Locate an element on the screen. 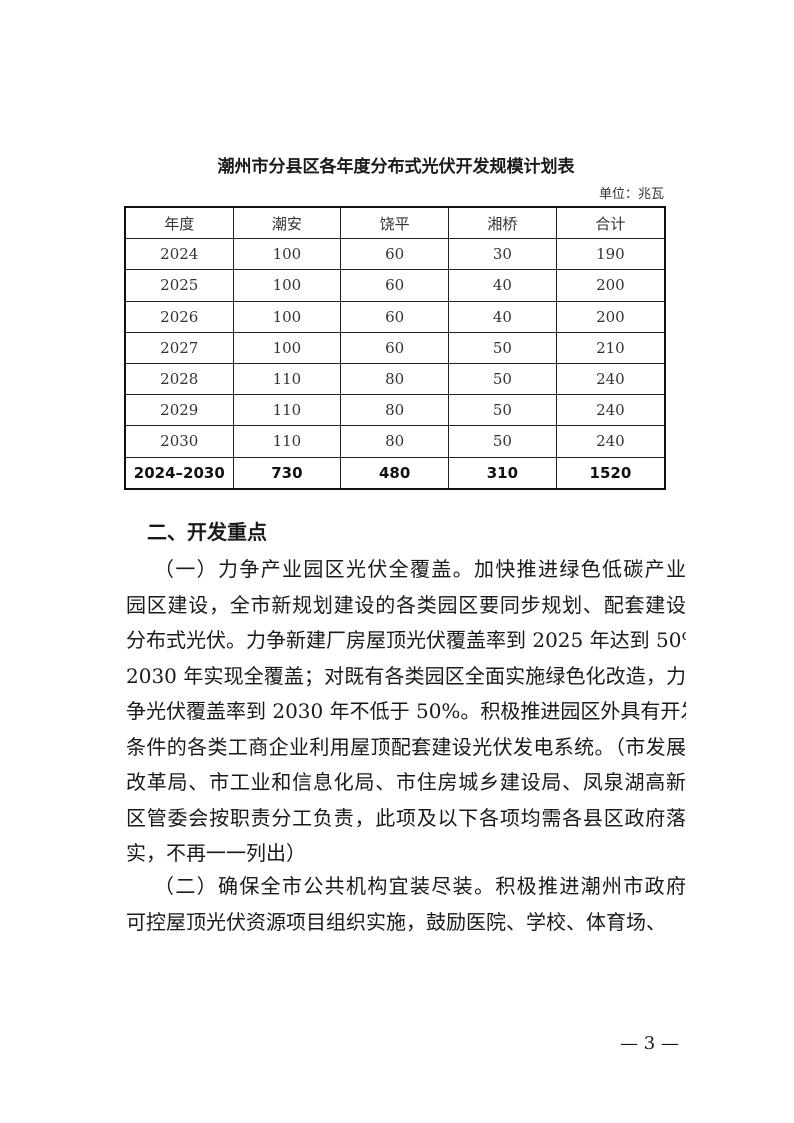 The image size is (794, 1123). table-cell: 30 is located at coordinates (502, 254).